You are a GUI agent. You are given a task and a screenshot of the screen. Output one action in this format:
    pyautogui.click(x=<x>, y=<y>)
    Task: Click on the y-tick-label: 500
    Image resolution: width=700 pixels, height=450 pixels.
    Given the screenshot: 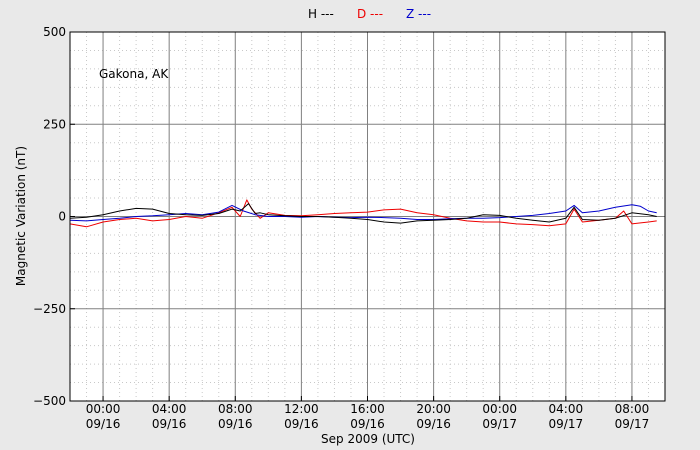 What is the action you would take?
    pyautogui.click(x=54, y=32)
    